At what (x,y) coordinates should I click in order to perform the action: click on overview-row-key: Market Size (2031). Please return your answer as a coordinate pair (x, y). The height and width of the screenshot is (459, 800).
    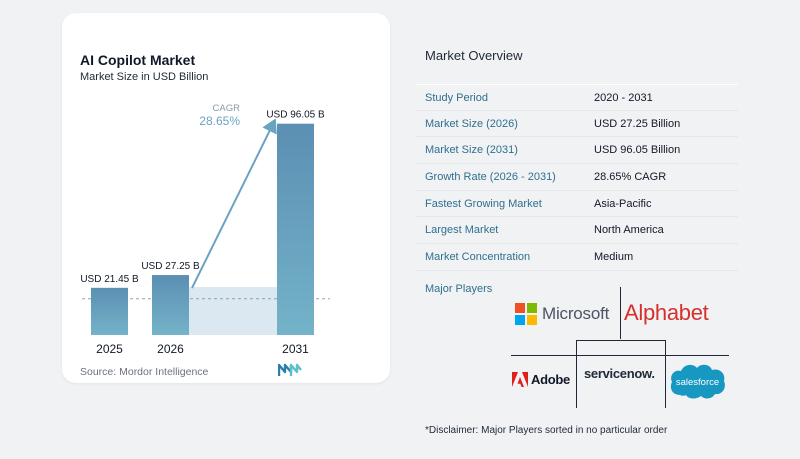
    Looking at the image, I should click on (471, 150).